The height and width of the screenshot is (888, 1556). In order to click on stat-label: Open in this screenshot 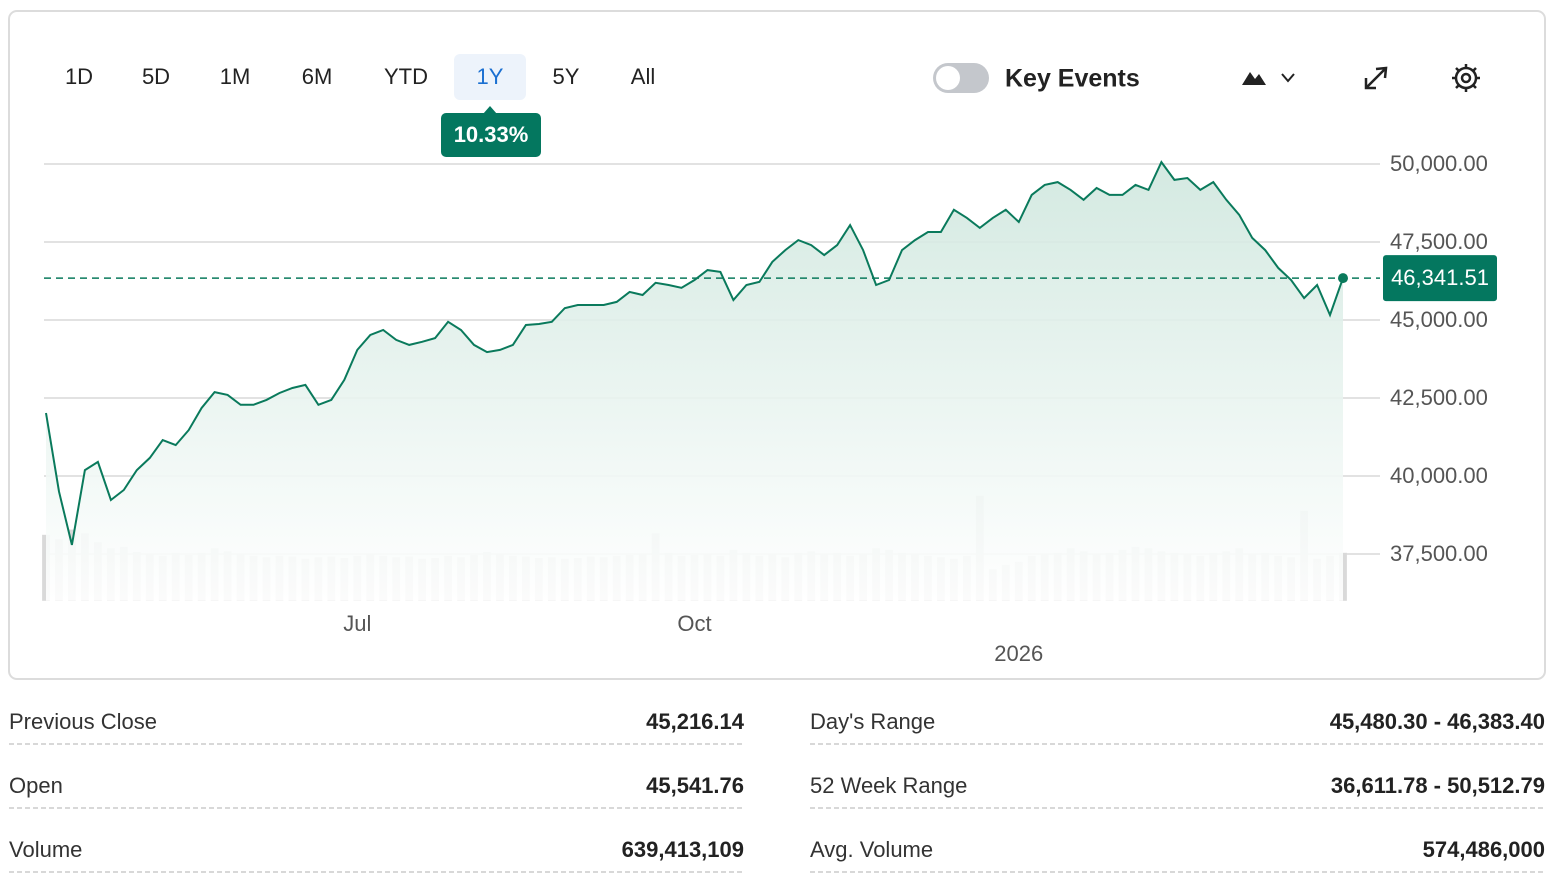, I will do `click(36, 785)`.